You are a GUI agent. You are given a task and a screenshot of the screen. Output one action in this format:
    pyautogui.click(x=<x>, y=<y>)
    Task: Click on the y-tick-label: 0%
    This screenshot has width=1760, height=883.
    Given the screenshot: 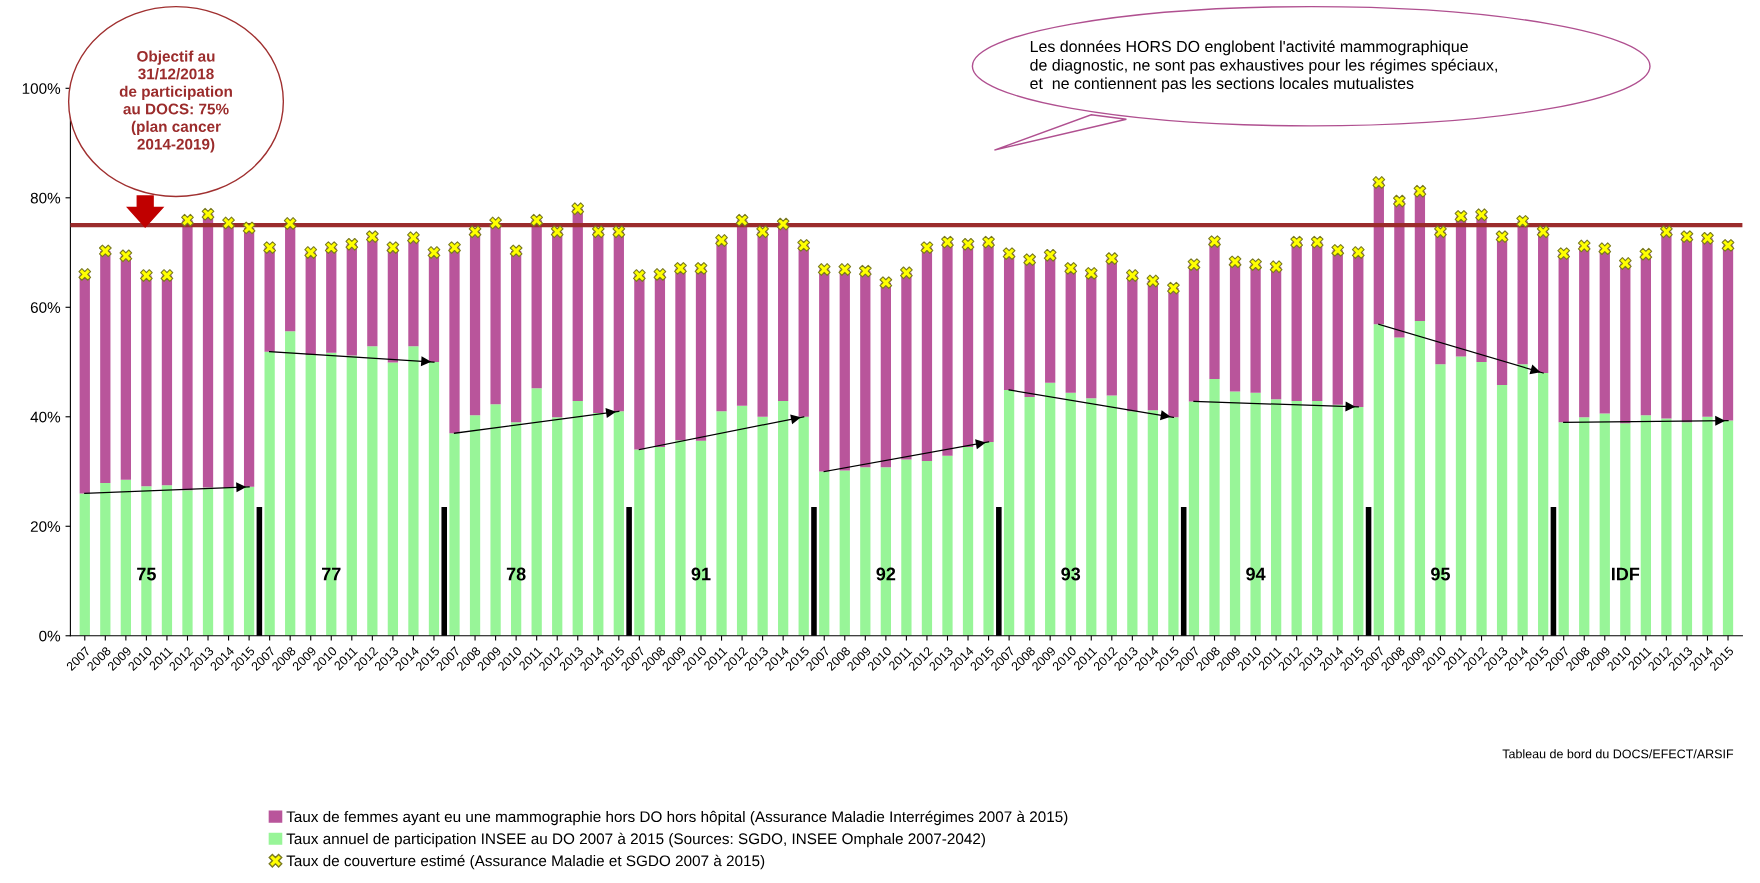 What is the action you would take?
    pyautogui.click(x=50, y=636)
    